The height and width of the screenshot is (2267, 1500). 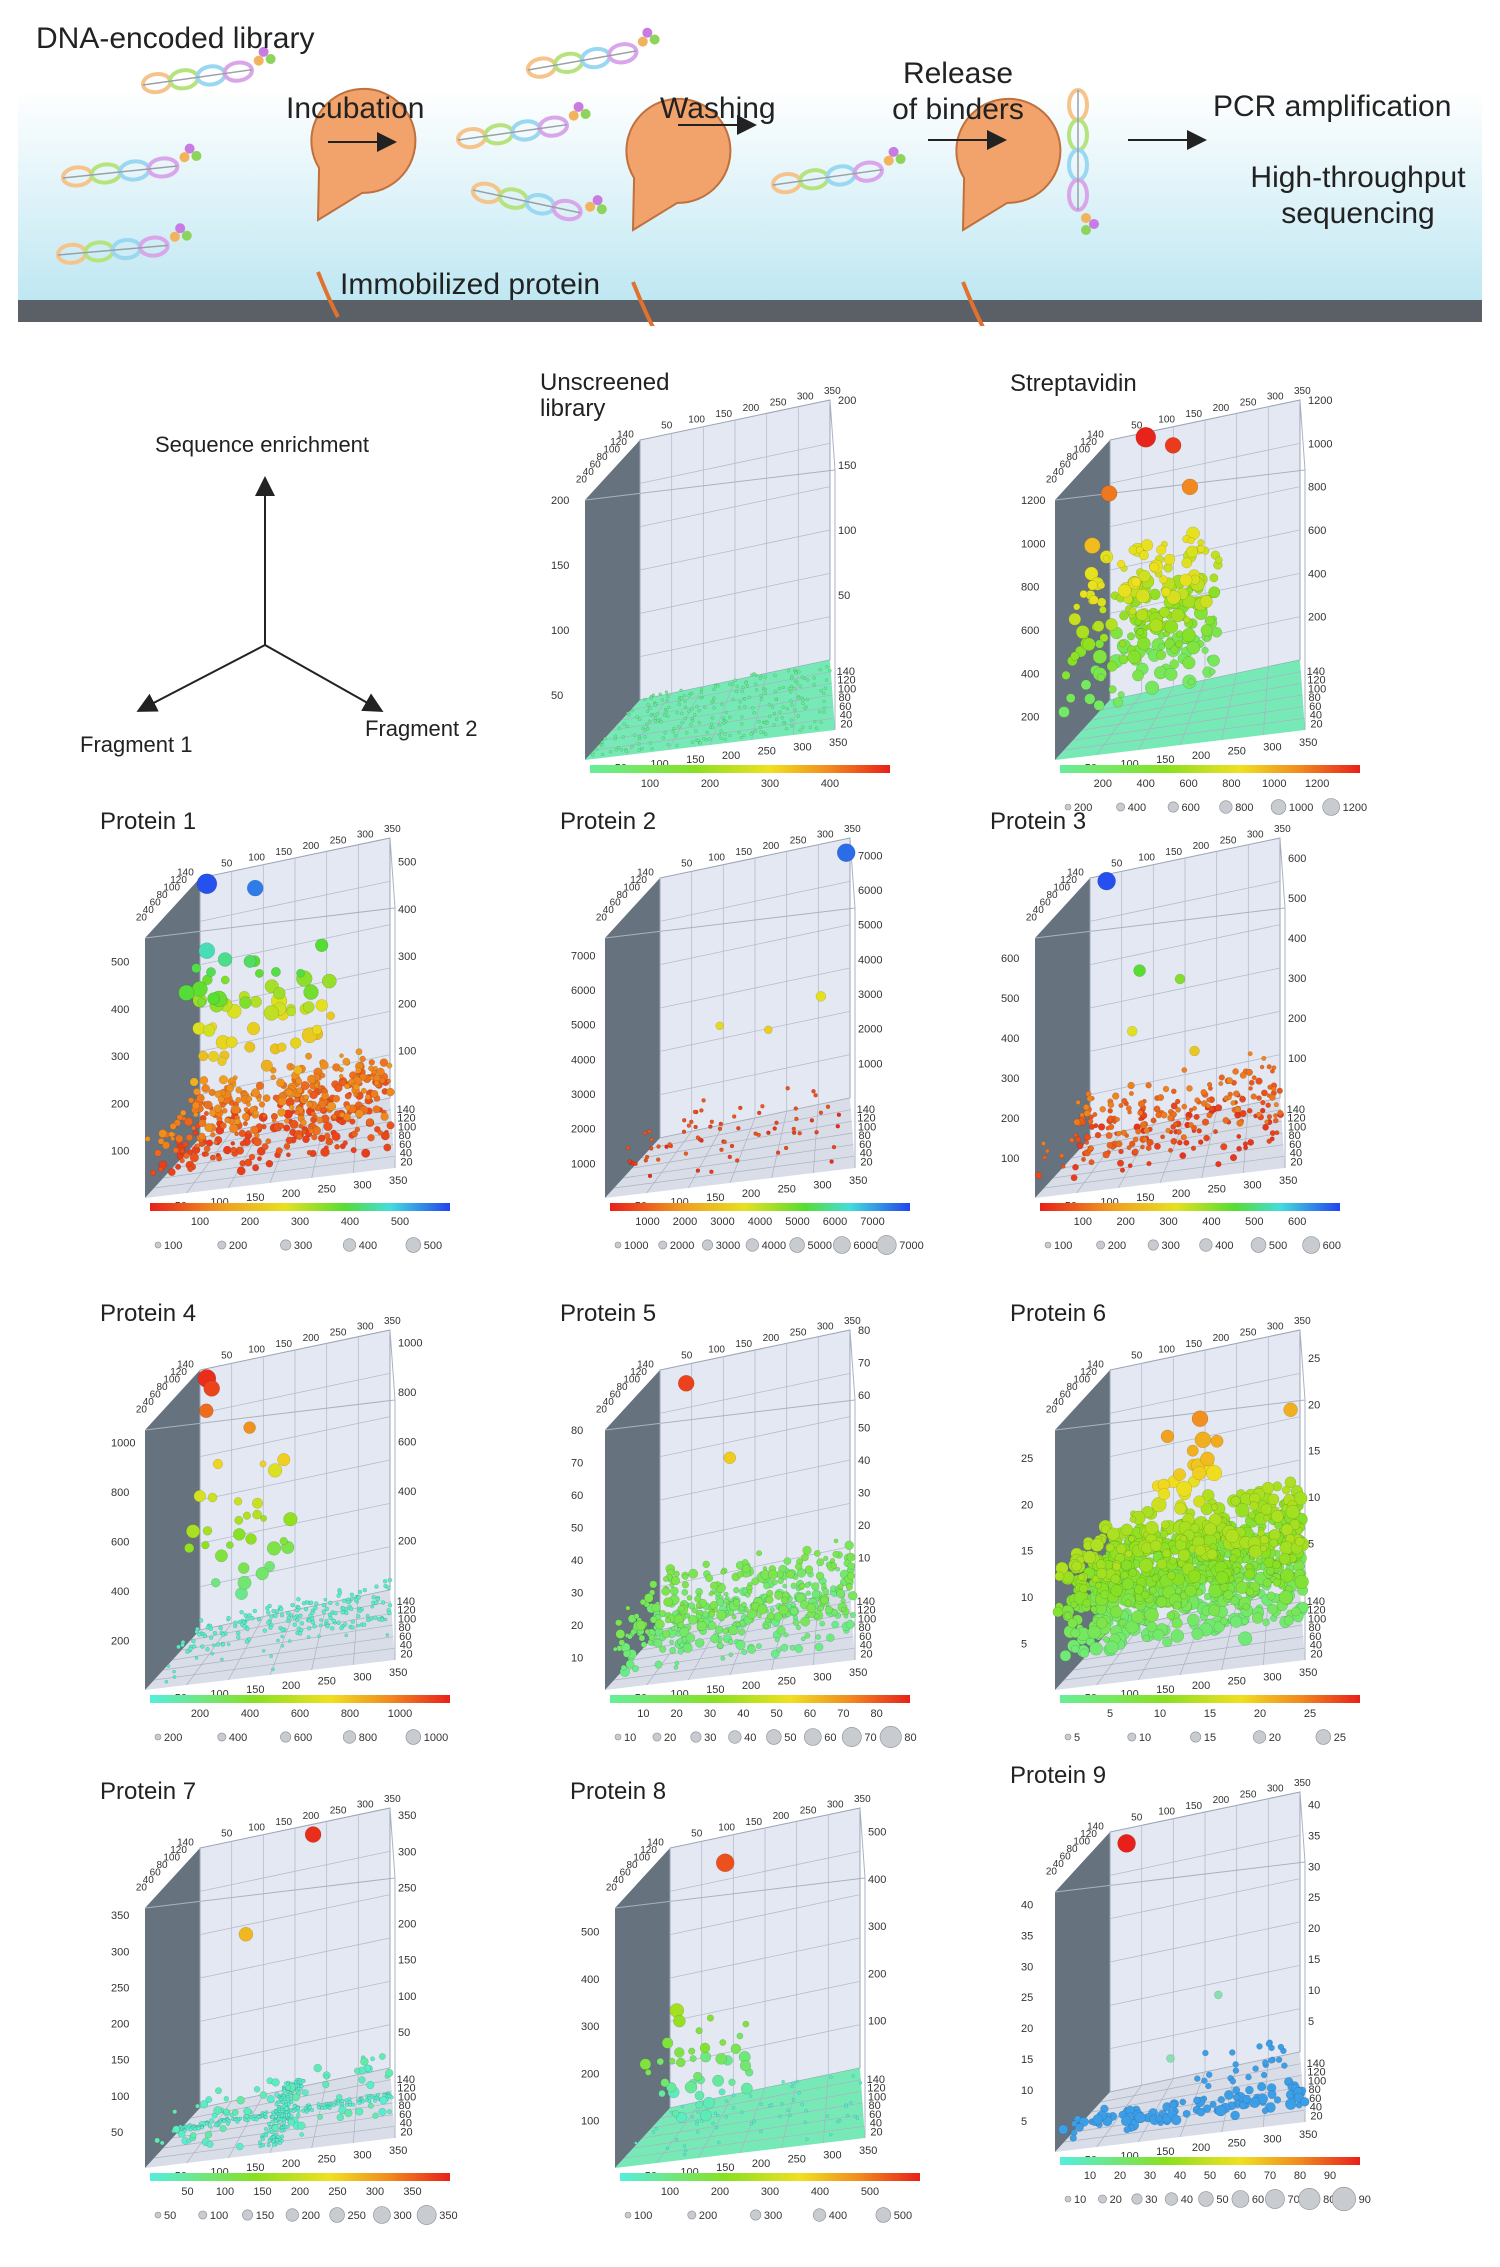 What do you see at coordinates (1260, 1714) in the screenshot?
I see `colorbar-tick: 20` at bounding box center [1260, 1714].